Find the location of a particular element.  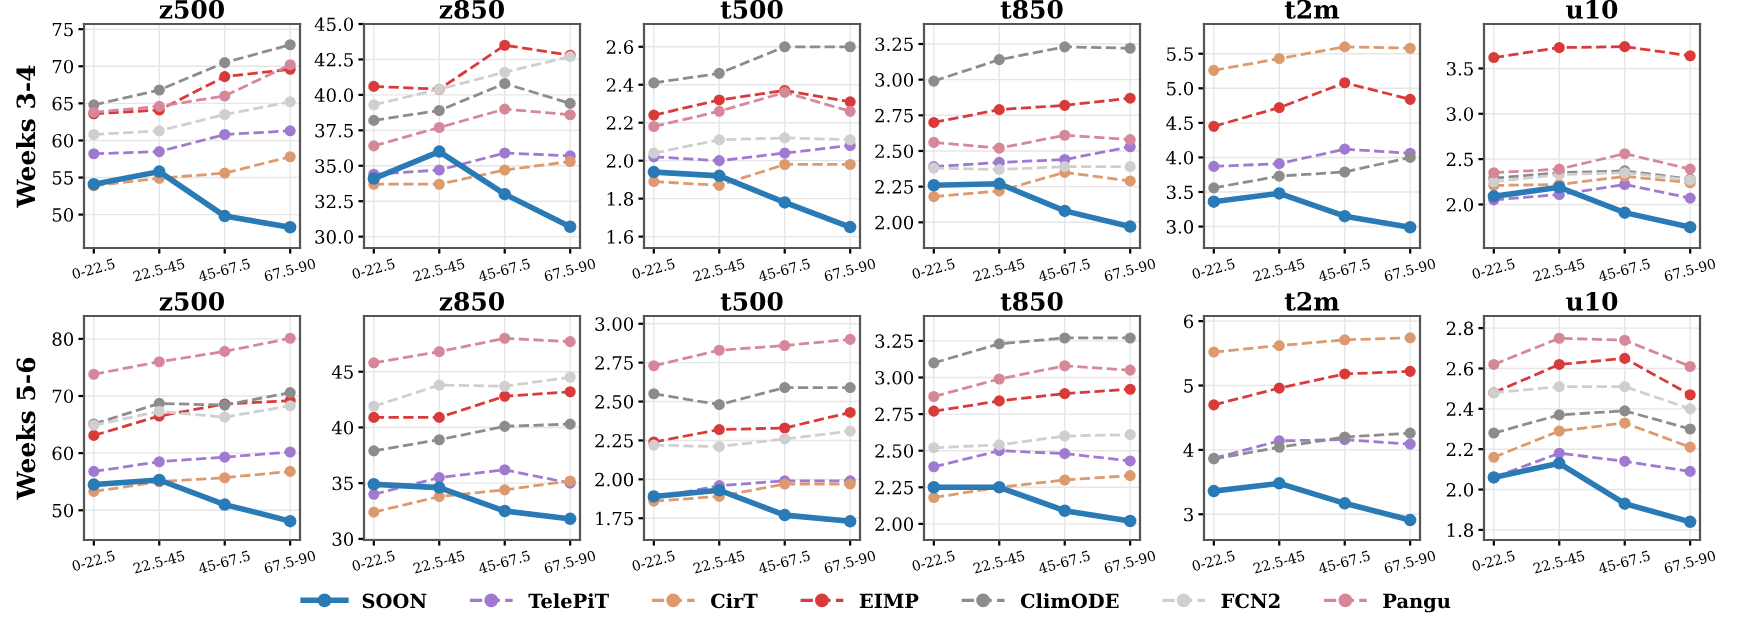

y-tick-label: 4 is located at coordinates (1188, 450).